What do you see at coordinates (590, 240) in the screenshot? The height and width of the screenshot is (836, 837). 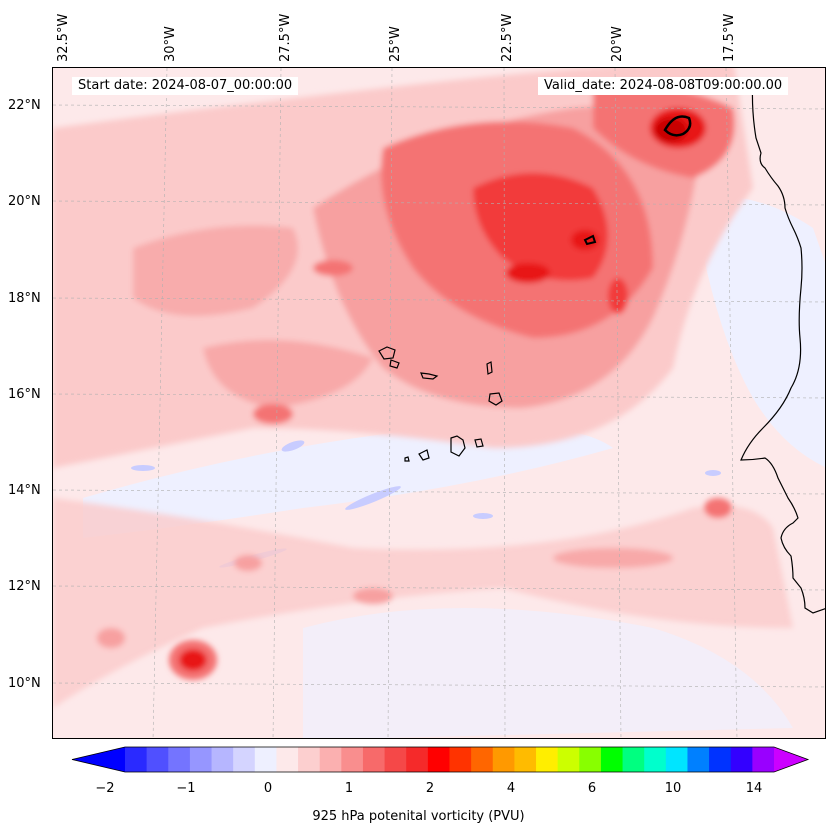 I see `pv-contour-small` at bounding box center [590, 240].